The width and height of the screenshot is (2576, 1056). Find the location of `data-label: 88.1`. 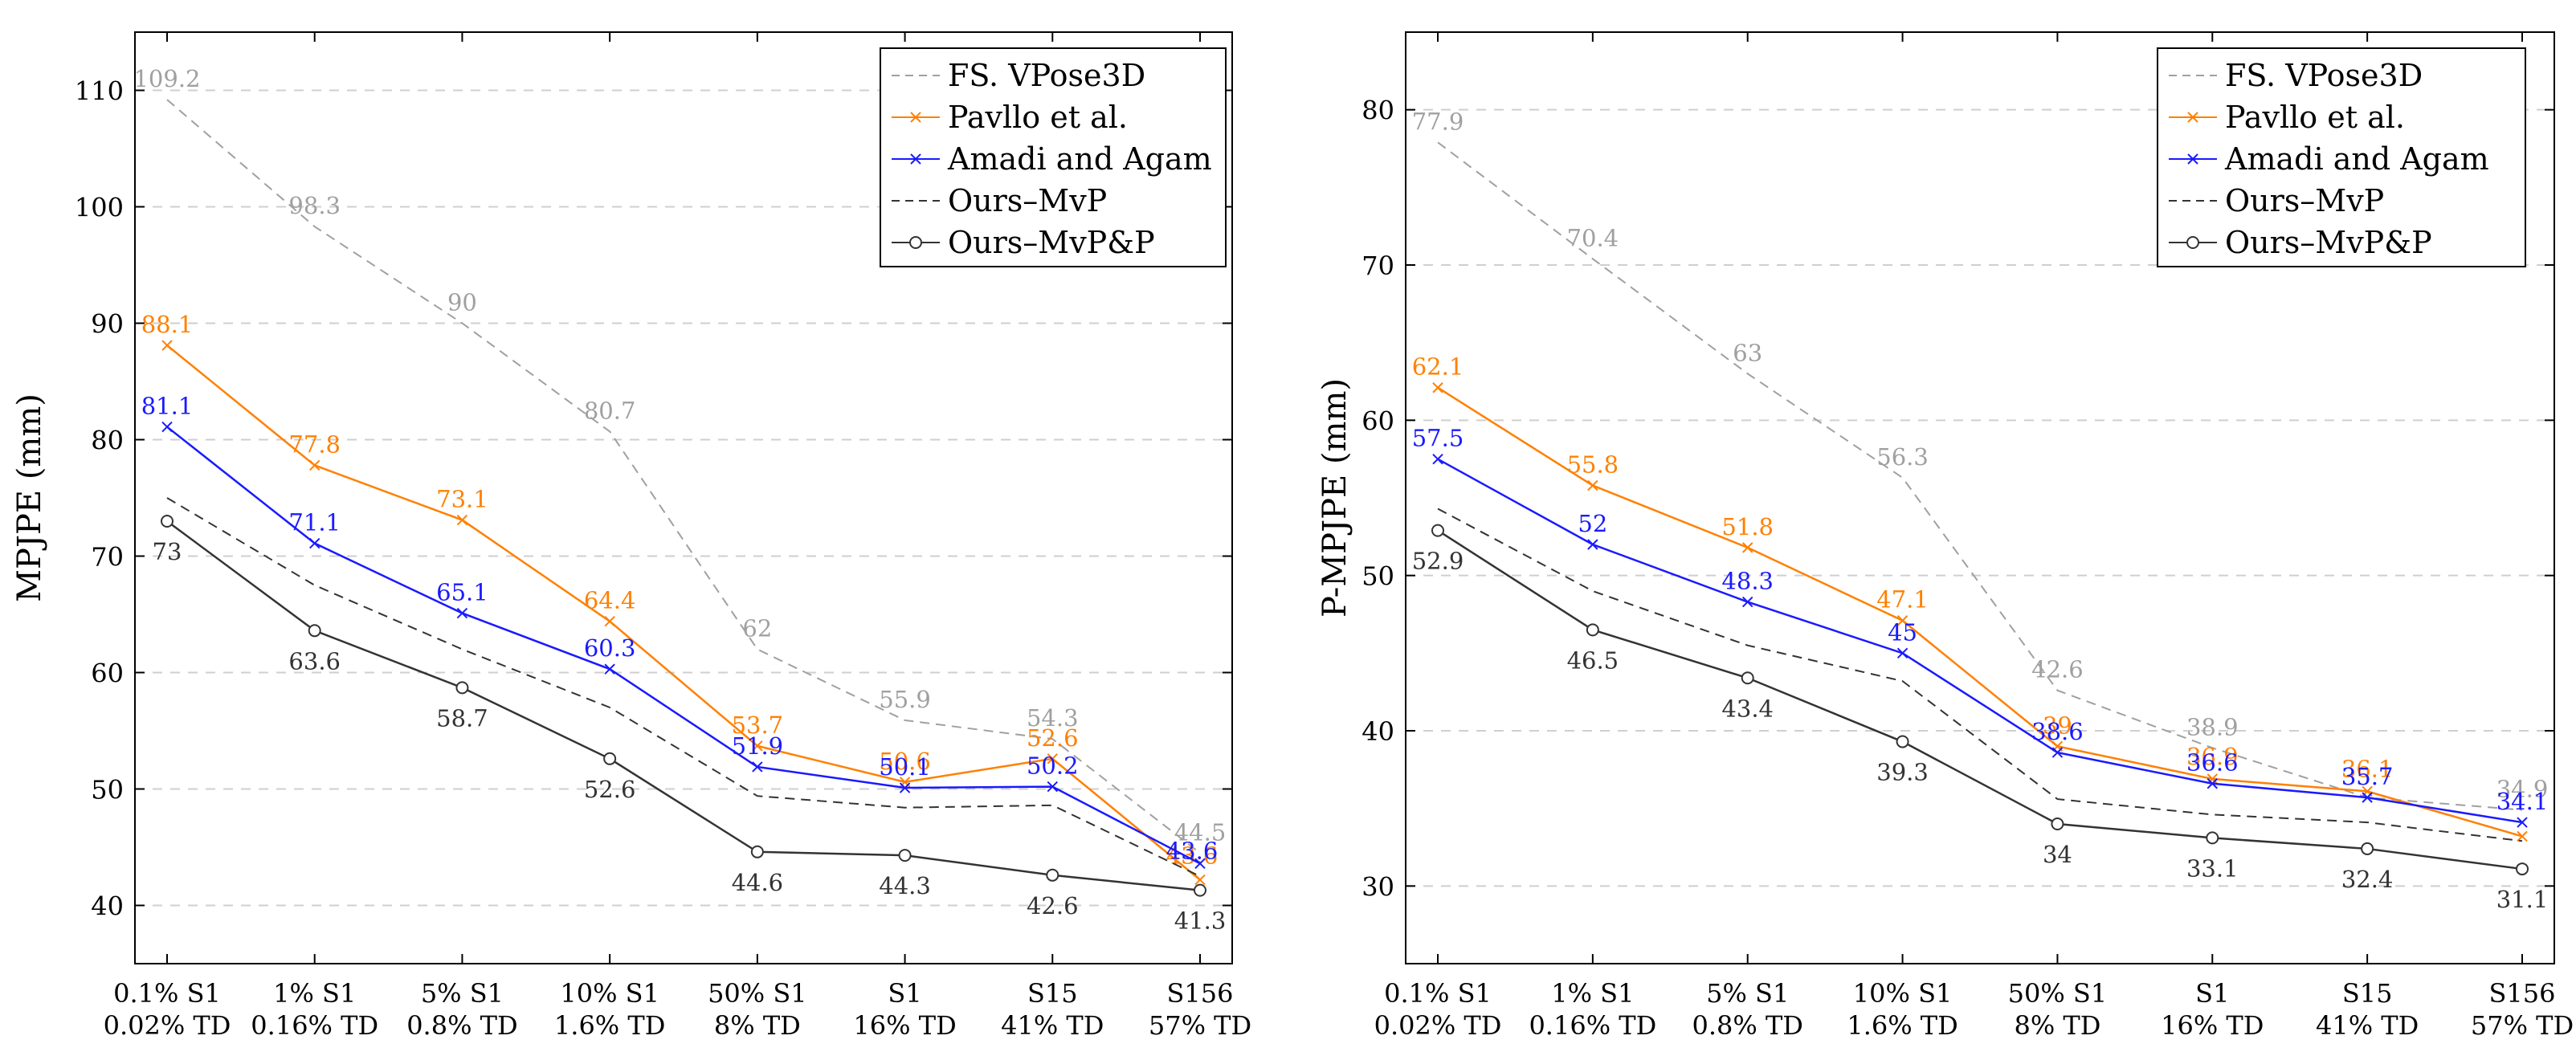

data-label: 88.1 is located at coordinates (167, 324).